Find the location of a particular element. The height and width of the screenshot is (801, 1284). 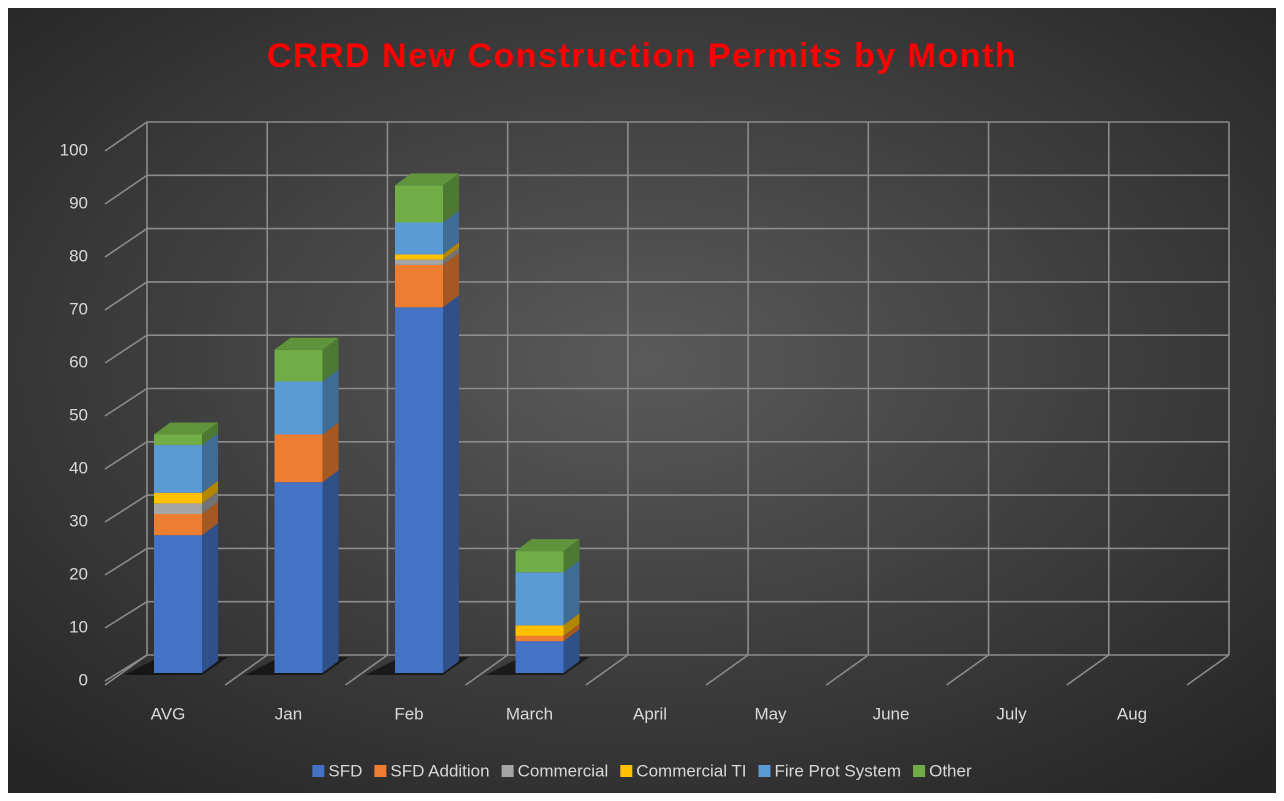

x-tick-label: Feb is located at coordinates (408, 713).